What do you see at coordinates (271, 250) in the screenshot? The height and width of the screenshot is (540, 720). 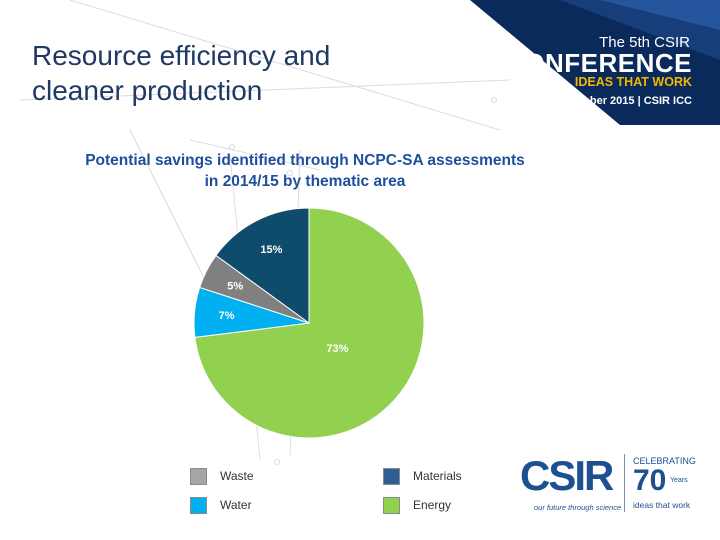 I see `pie-label-materials: 15%` at bounding box center [271, 250].